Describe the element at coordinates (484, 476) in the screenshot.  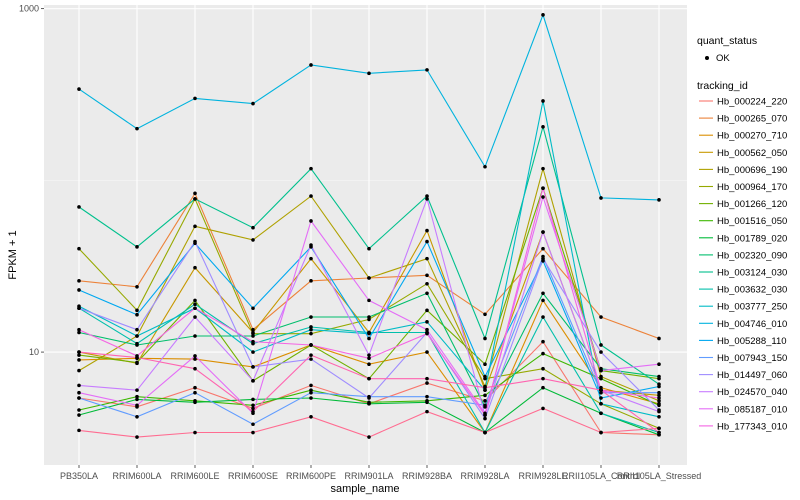
I see `x-tick-label: RRIM928LA` at that location.